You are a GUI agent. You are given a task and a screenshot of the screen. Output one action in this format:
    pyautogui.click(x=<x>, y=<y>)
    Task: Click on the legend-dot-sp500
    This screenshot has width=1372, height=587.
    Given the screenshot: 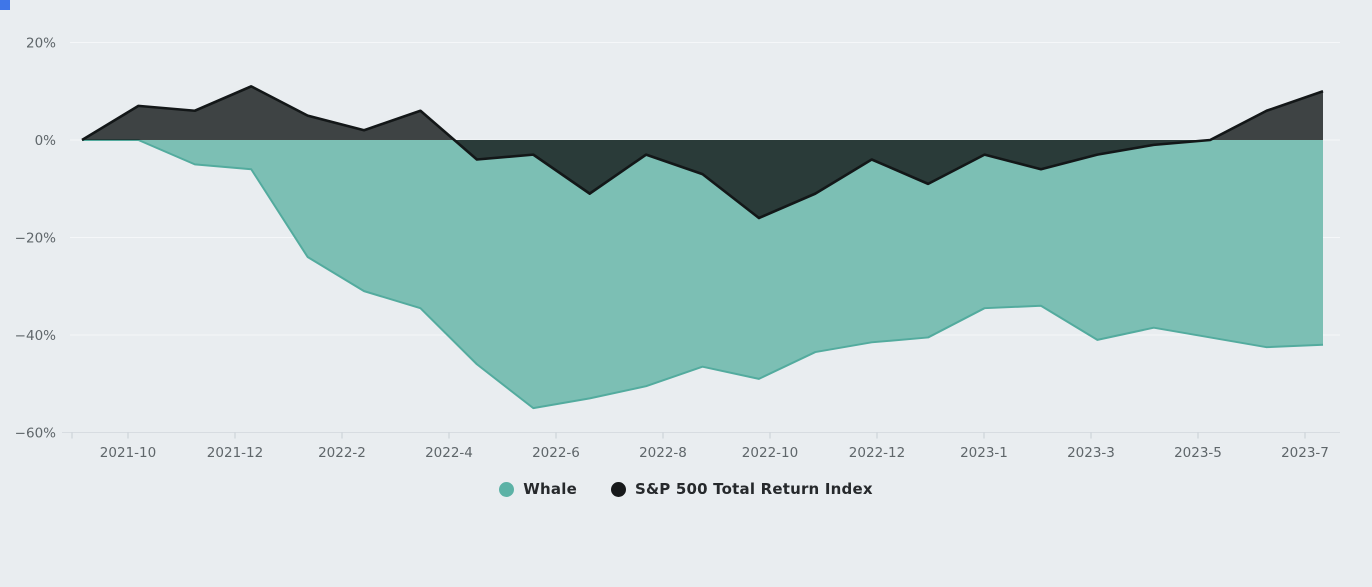 What is the action you would take?
    pyautogui.click(x=618, y=489)
    